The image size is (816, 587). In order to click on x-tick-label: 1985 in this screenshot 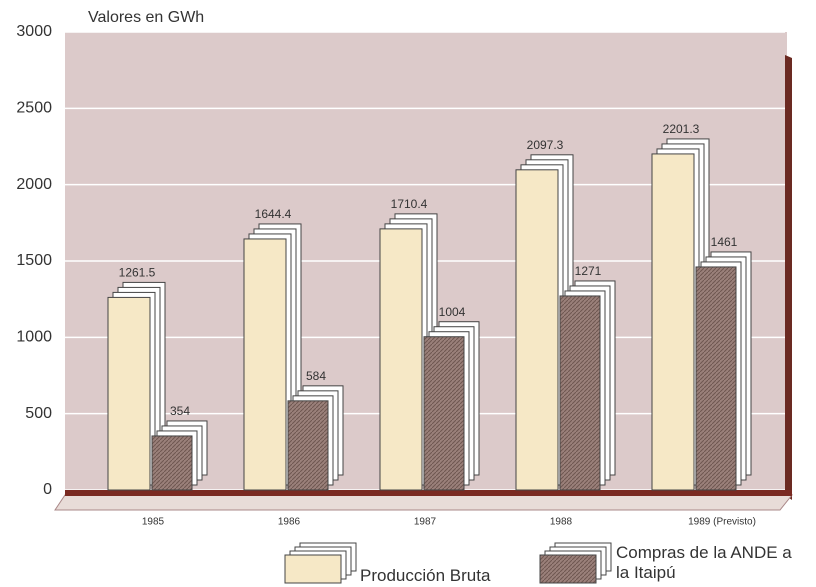, I will do `click(153, 522)`.